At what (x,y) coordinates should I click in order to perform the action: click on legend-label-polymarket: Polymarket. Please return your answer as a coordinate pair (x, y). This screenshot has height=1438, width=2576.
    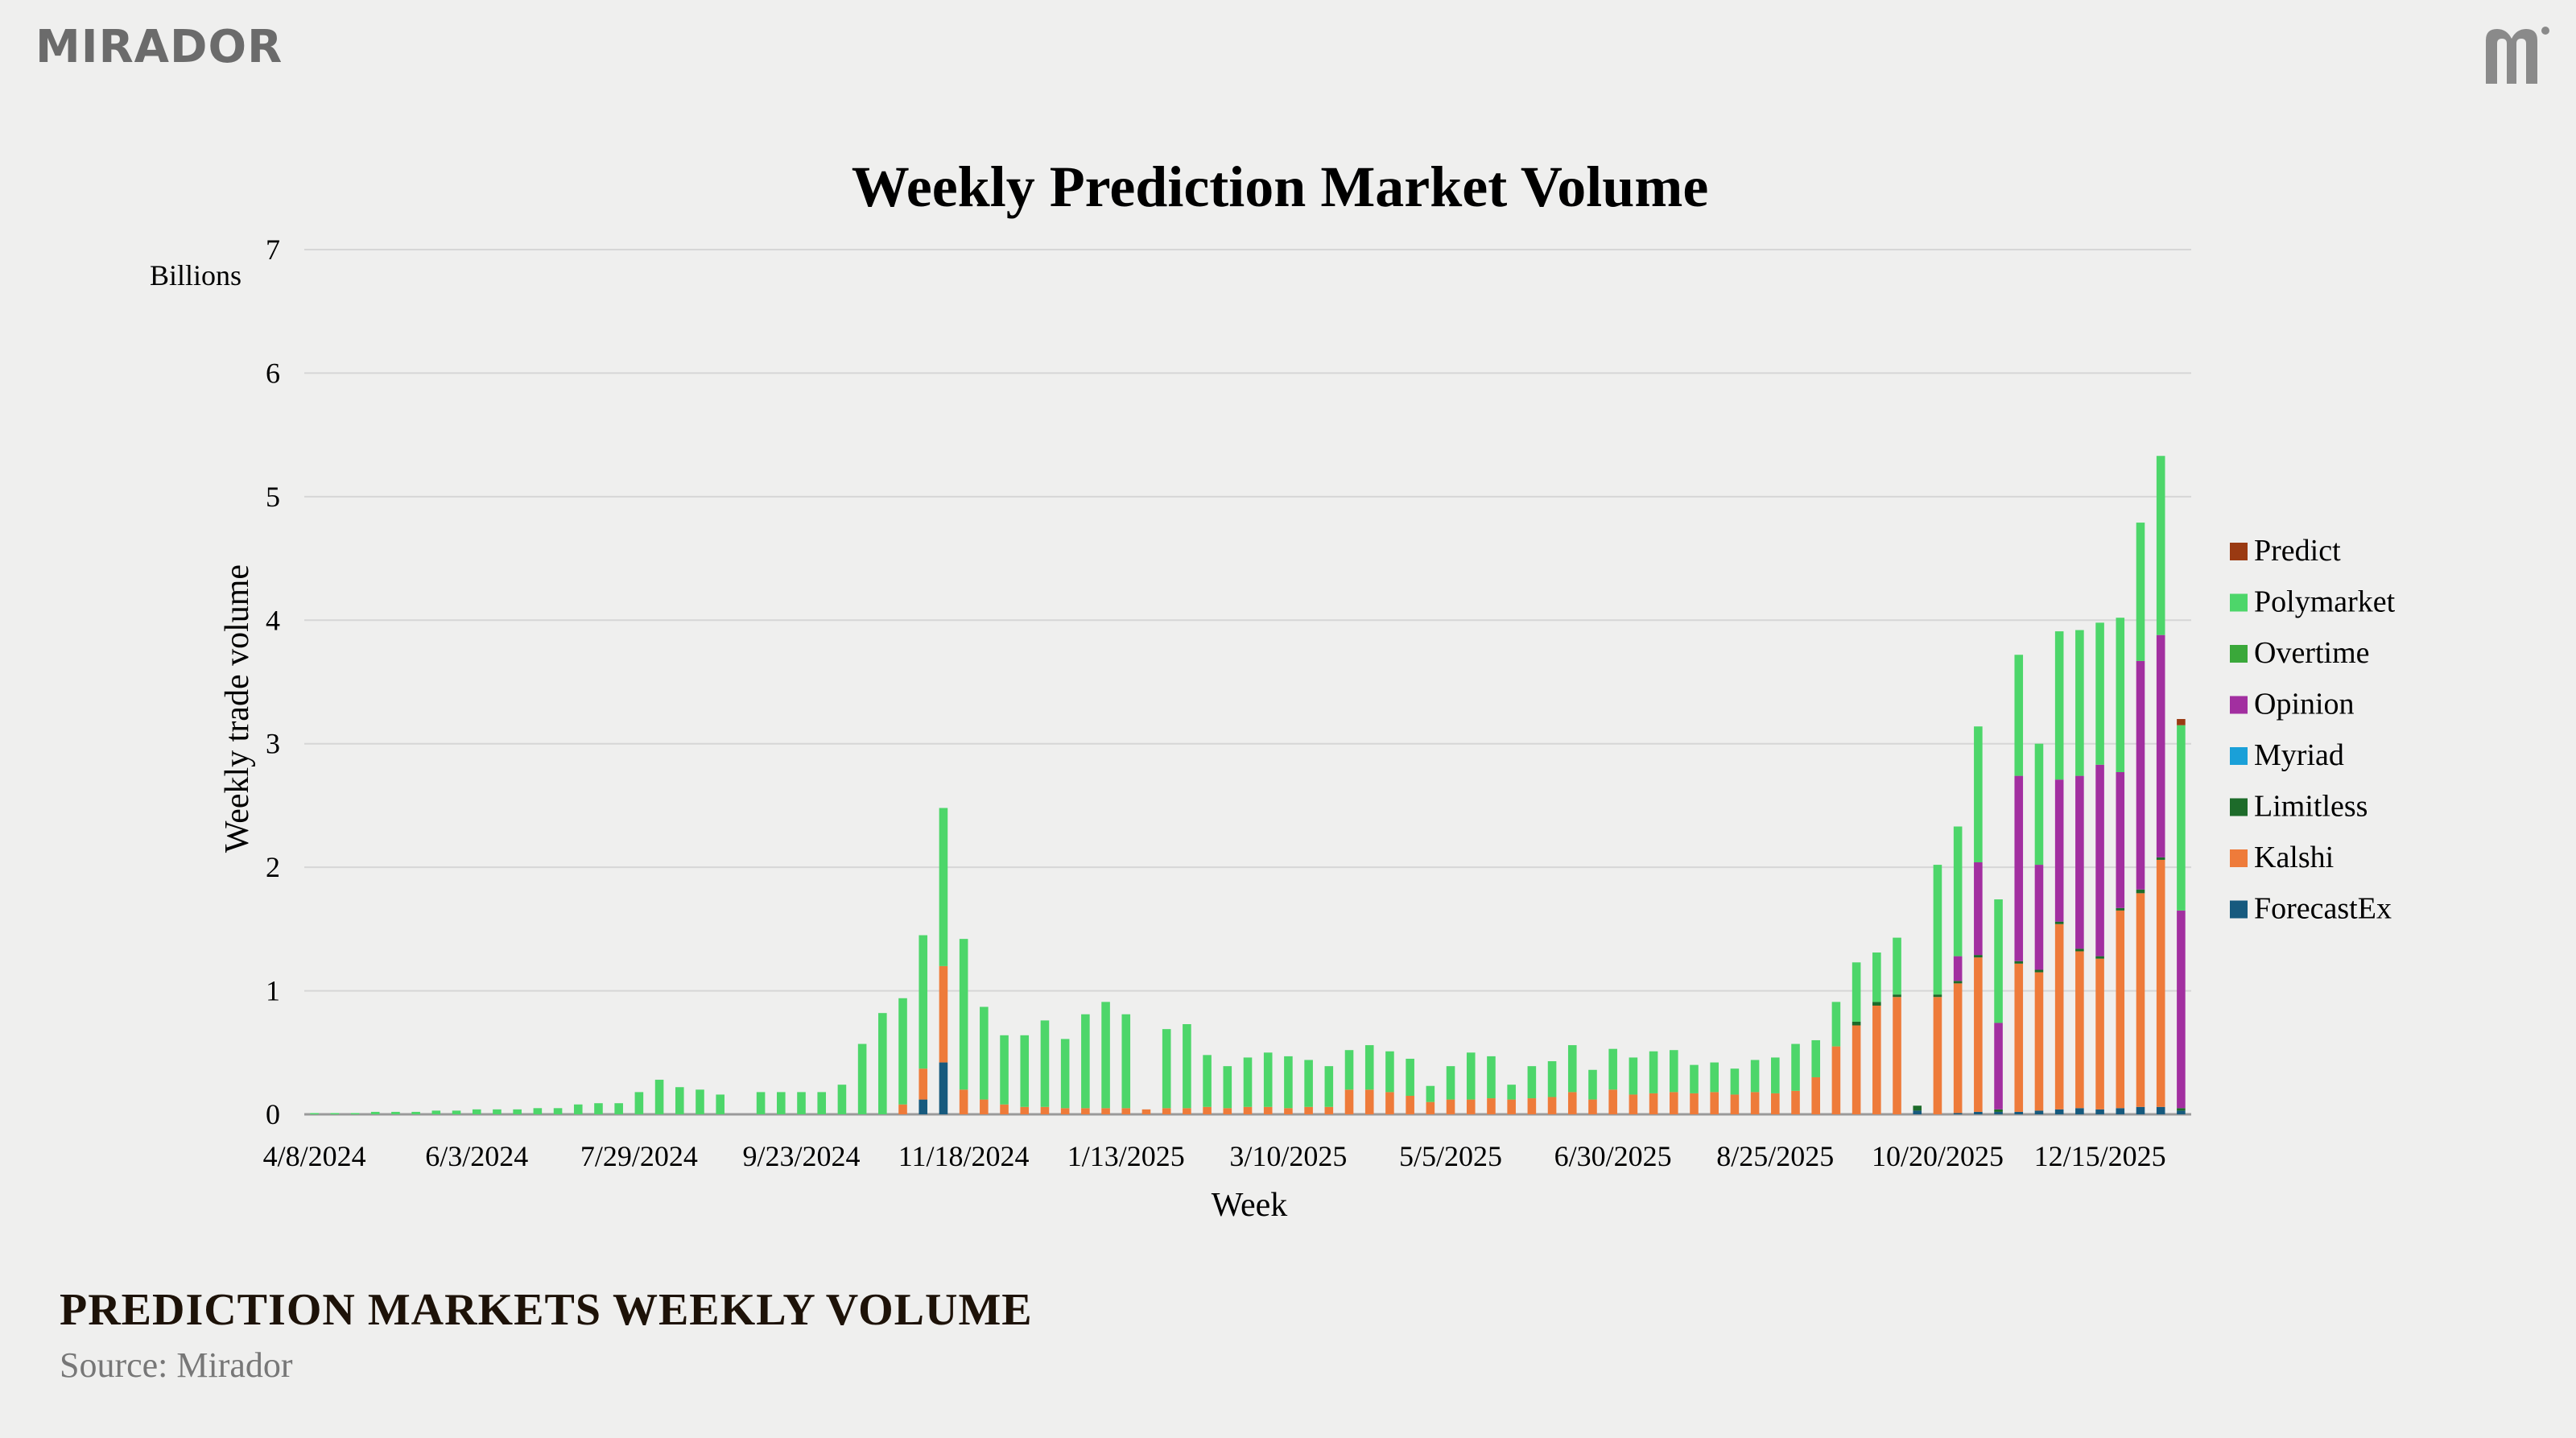
    Looking at the image, I should click on (2325, 602).